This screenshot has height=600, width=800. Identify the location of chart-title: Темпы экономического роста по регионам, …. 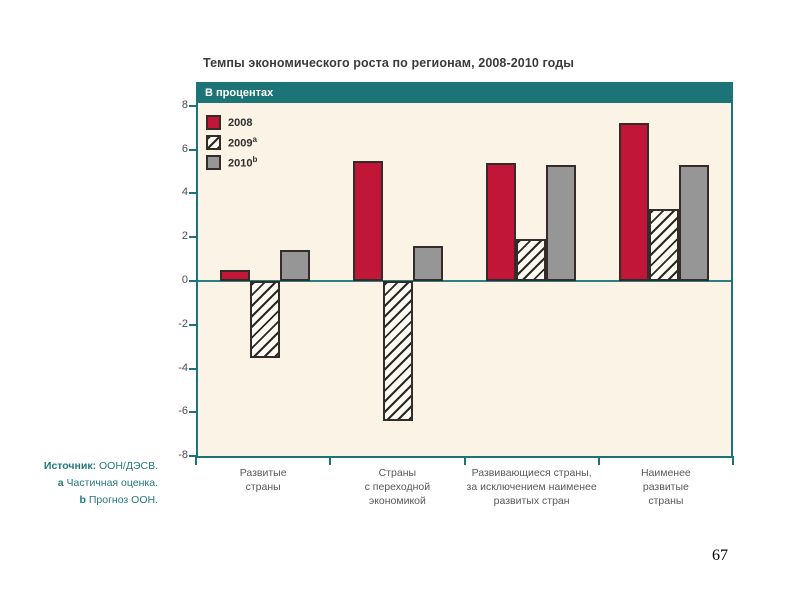
(389, 63).